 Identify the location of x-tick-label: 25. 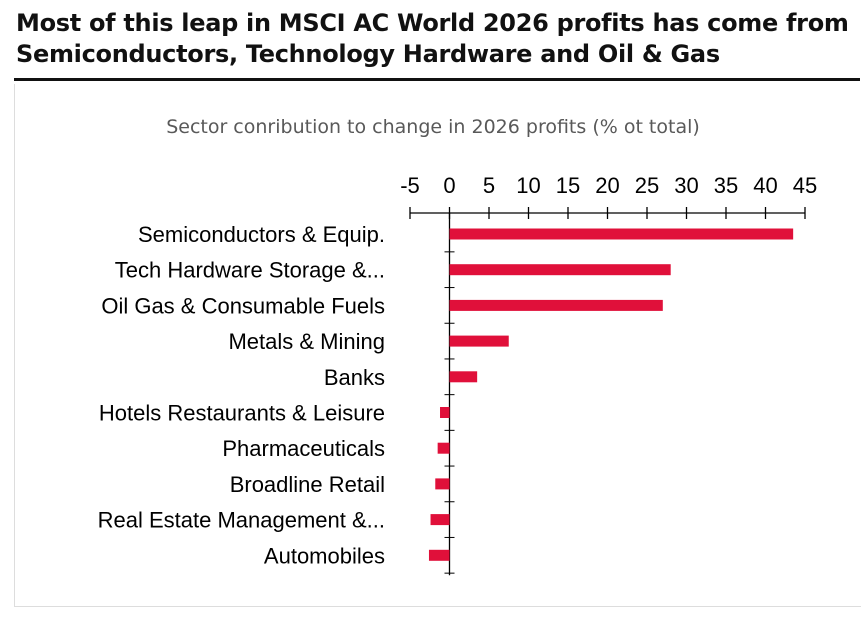
(647, 185).